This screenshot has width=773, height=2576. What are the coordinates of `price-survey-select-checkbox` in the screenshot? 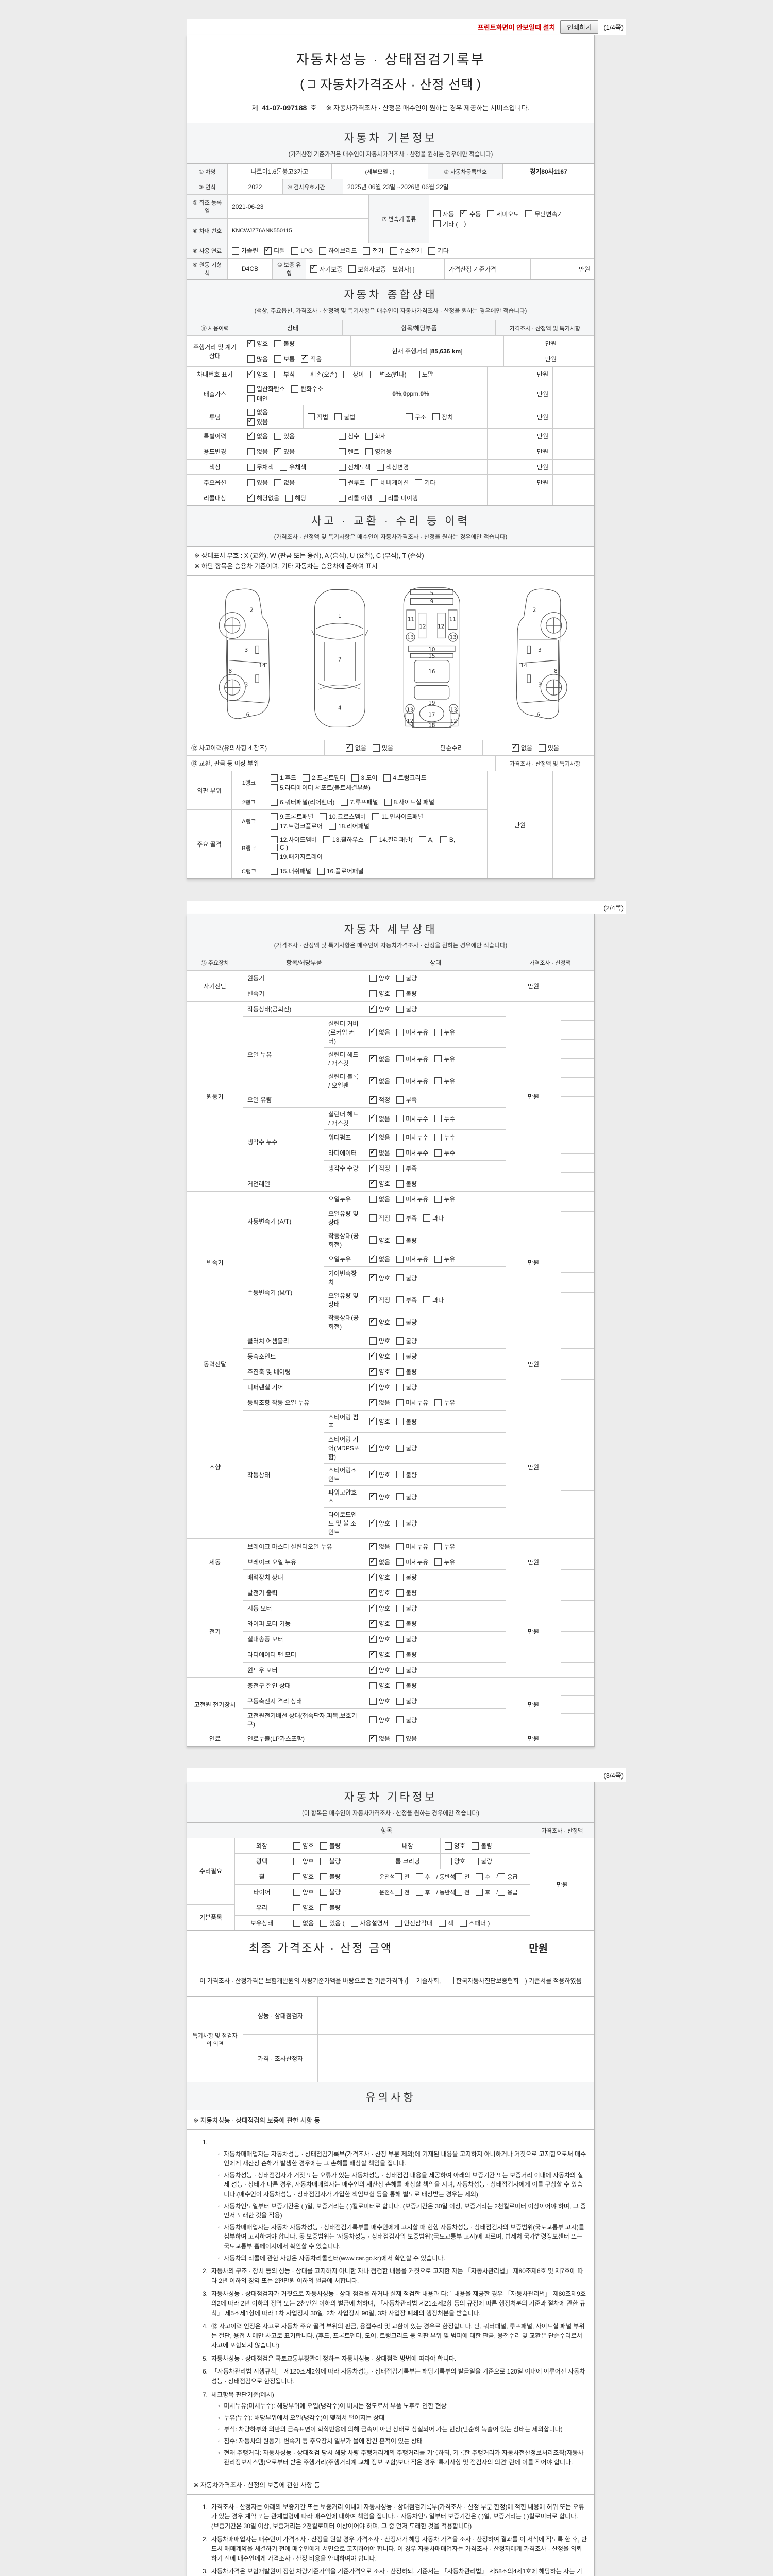 It's located at (311, 84).